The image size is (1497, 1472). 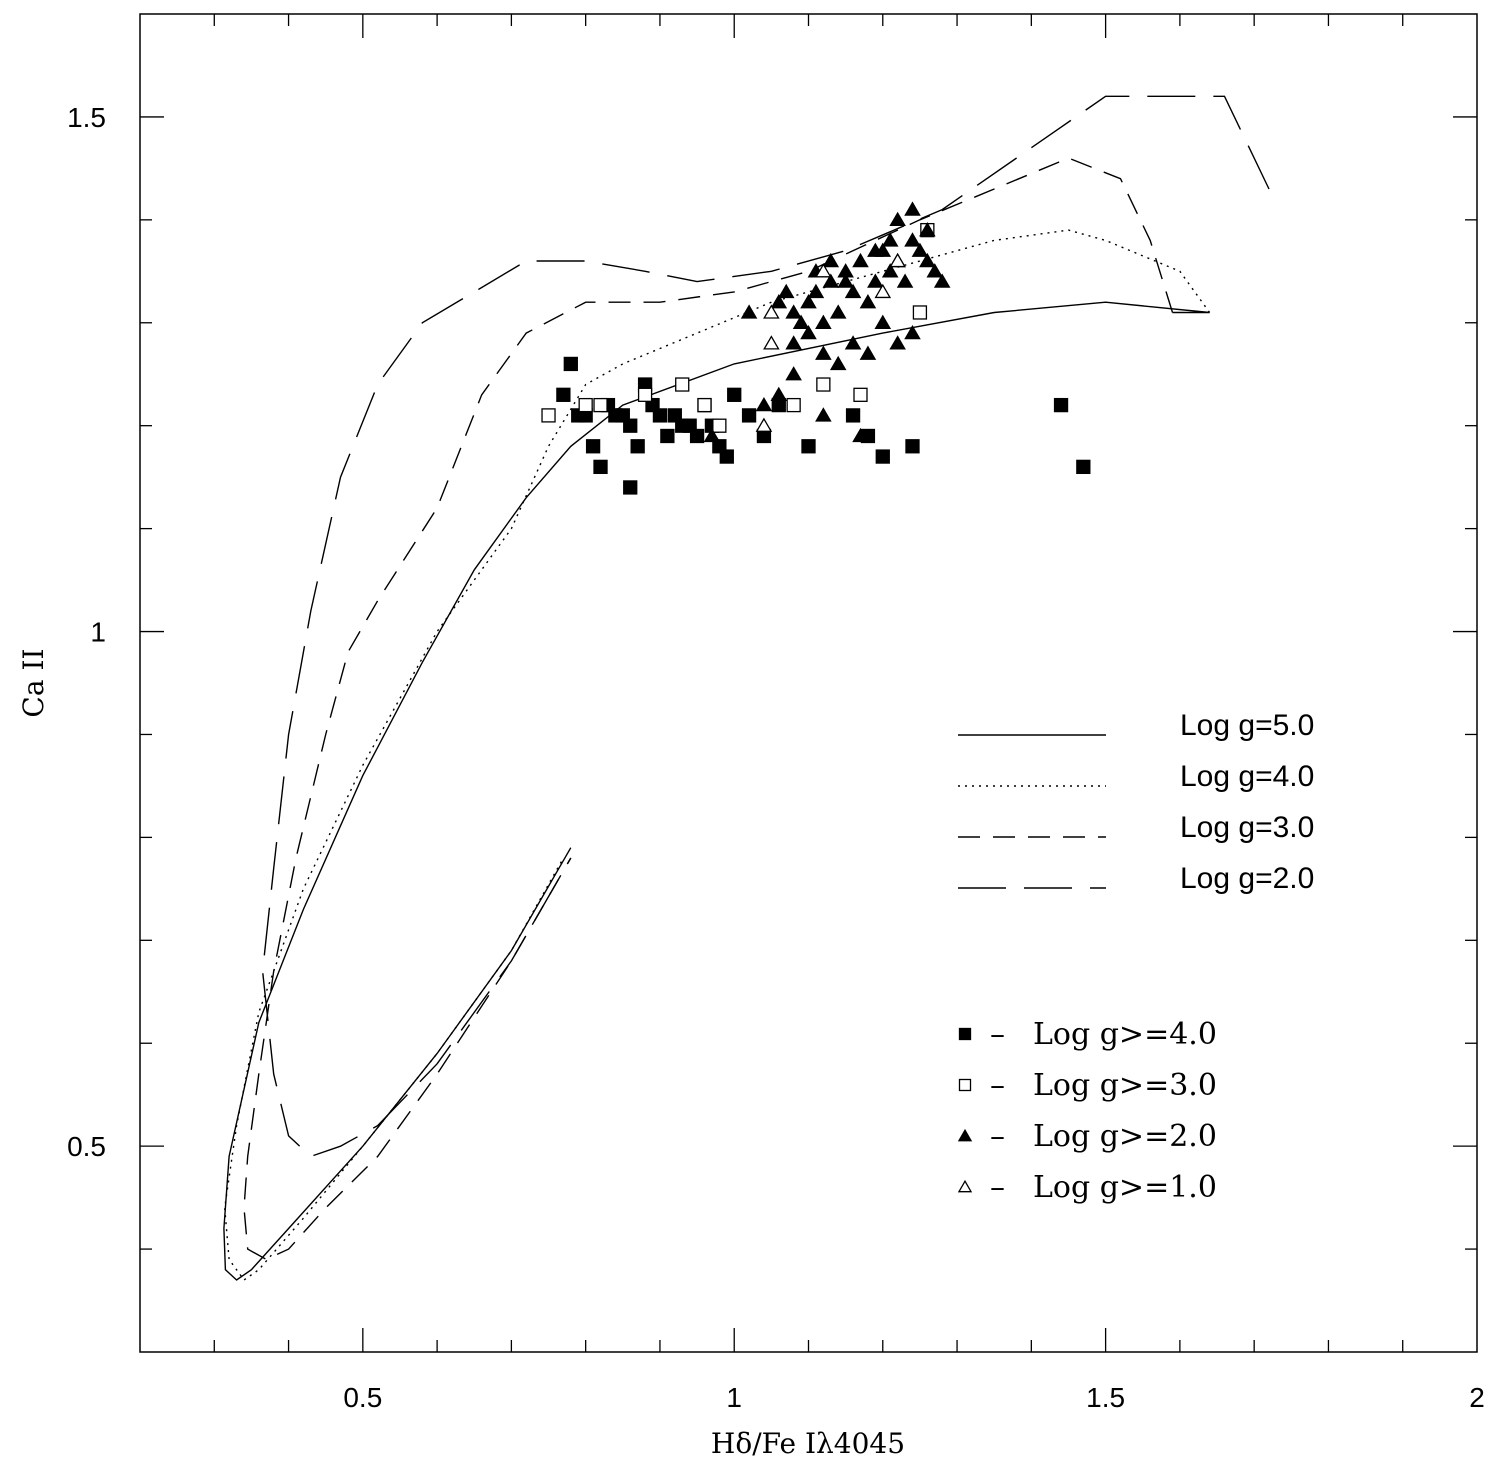 What do you see at coordinates (816, 348) in the screenshot?
I see `data-markers` at bounding box center [816, 348].